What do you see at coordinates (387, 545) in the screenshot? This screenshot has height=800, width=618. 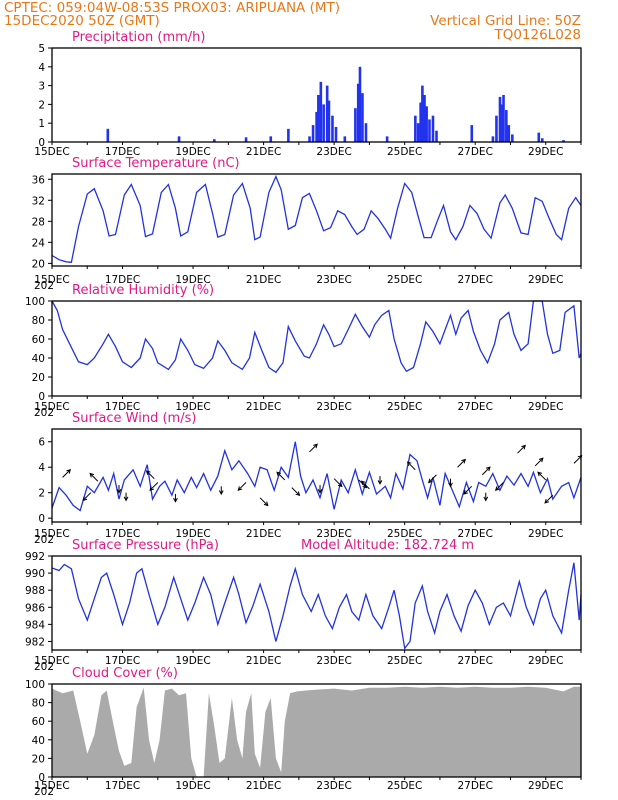 I see `pressure-model-altitude: Model Altitude: 182.724 m` at bounding box center [387, 545].